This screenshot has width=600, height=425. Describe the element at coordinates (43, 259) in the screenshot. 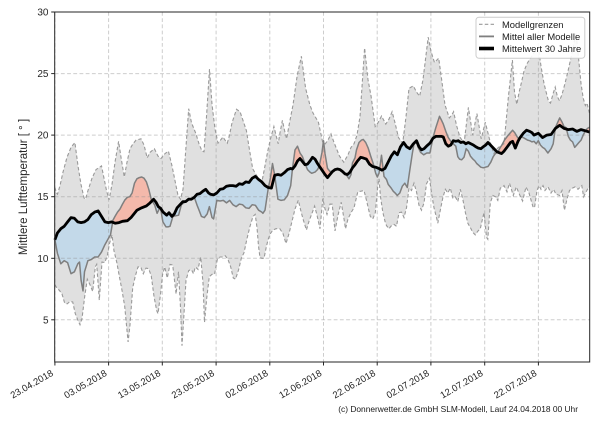

I see `svg-text: 10` at that location.